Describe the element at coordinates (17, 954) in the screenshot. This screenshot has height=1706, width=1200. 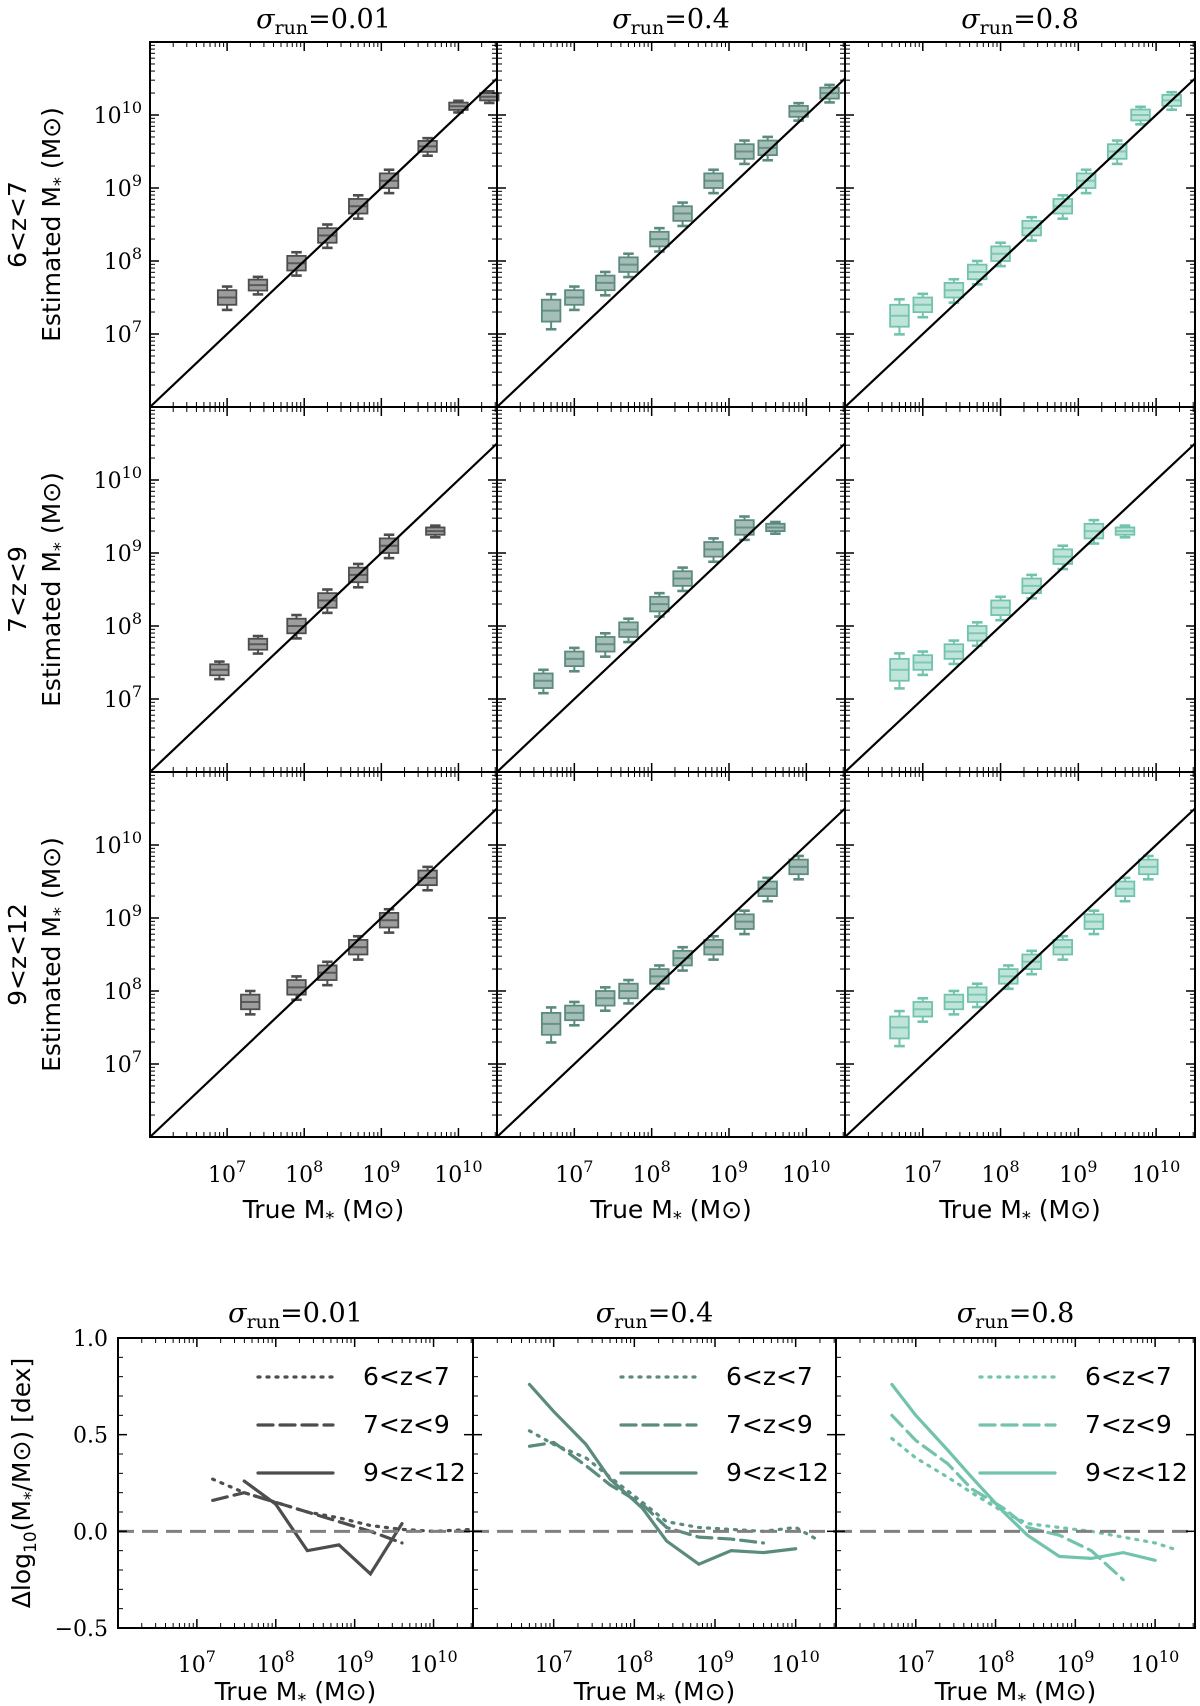
I see `row-label: 9<z<12` at that location.